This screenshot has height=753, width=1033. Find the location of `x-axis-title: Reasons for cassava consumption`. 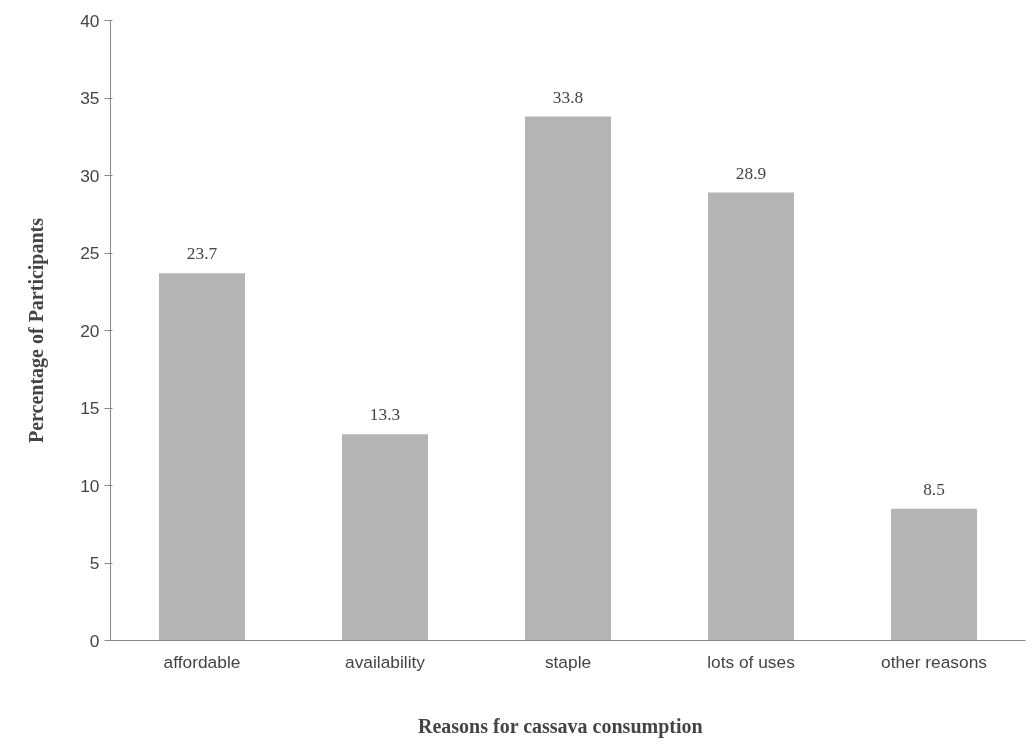

x-axis-title: Reasons for cassava consumption is located at coordinates (560, 726).